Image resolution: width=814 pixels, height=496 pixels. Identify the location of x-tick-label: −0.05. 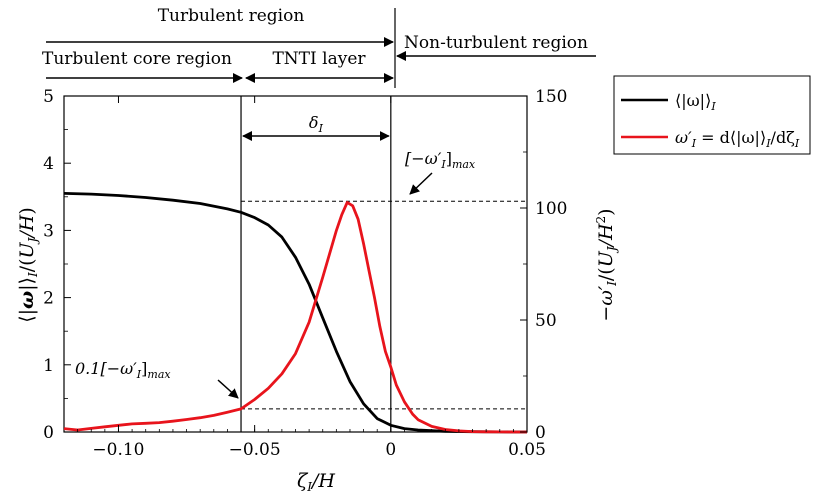
(255, 450).